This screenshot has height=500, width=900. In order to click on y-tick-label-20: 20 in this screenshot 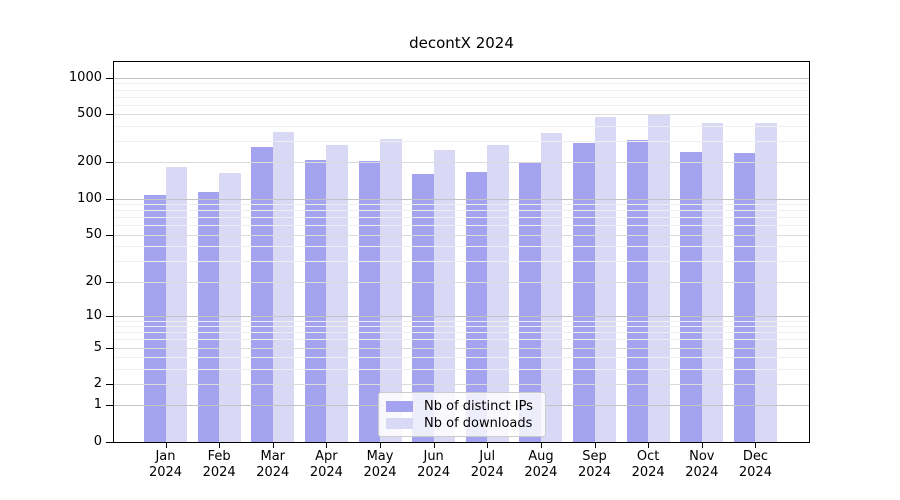, I will do `click(93, 281)`.